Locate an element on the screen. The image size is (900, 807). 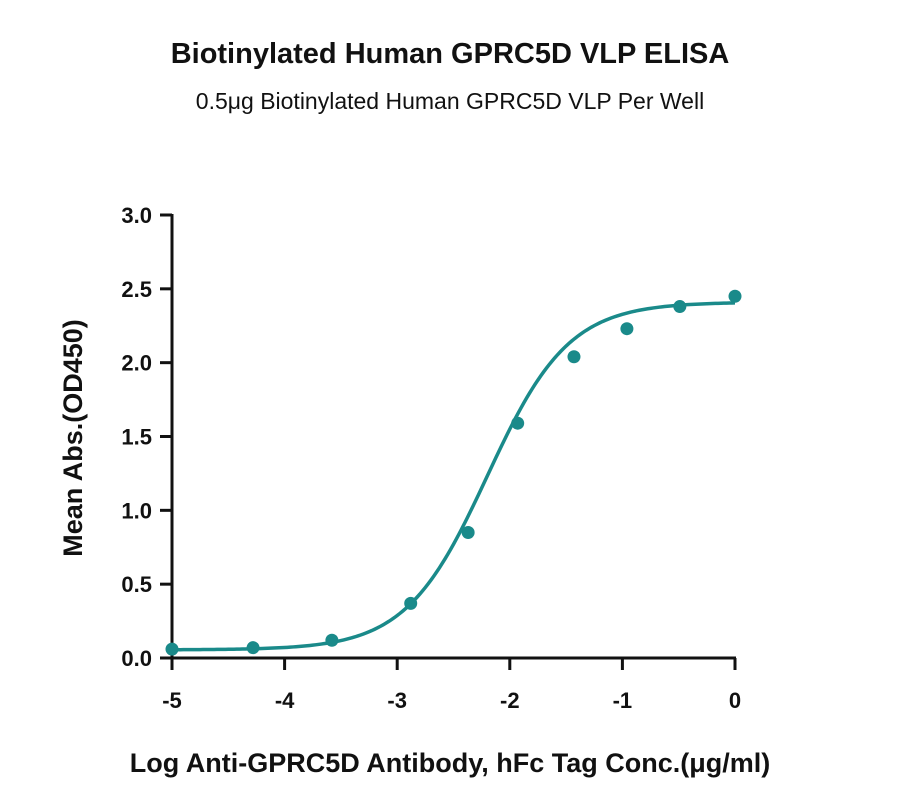
chart-title: Biotinylated Human GPRC5D VLP ELISA is located at coordinates (450, 54).